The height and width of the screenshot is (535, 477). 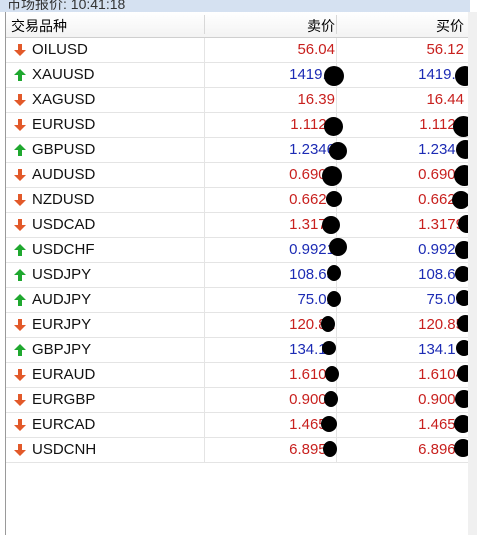 I want to click on bid-price: 1.6101, so click(x=312, y=374).